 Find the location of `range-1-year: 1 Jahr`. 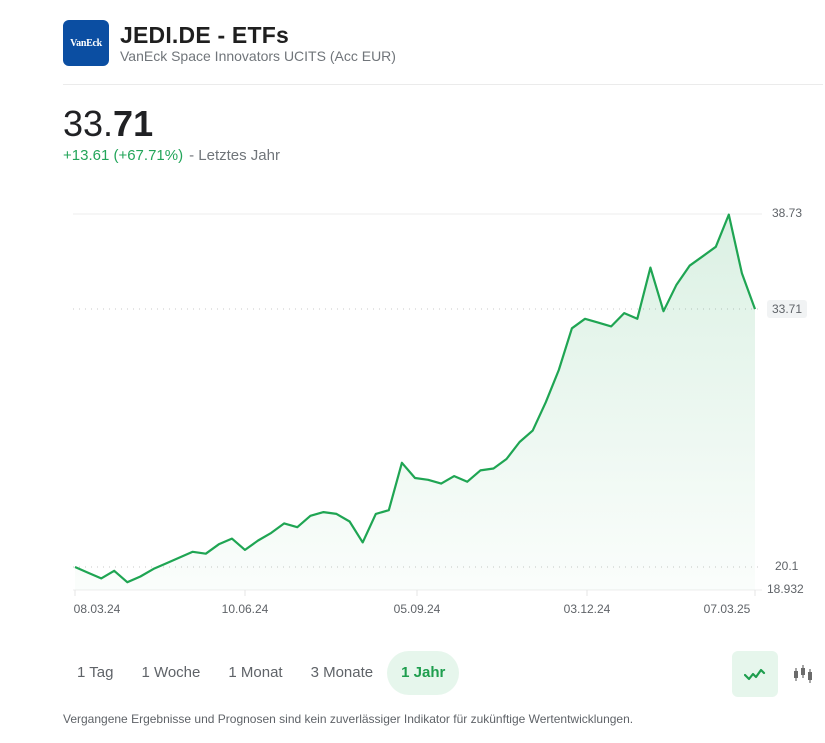

range-1-year: 1 Jahr is located at coordinates (423, 673).